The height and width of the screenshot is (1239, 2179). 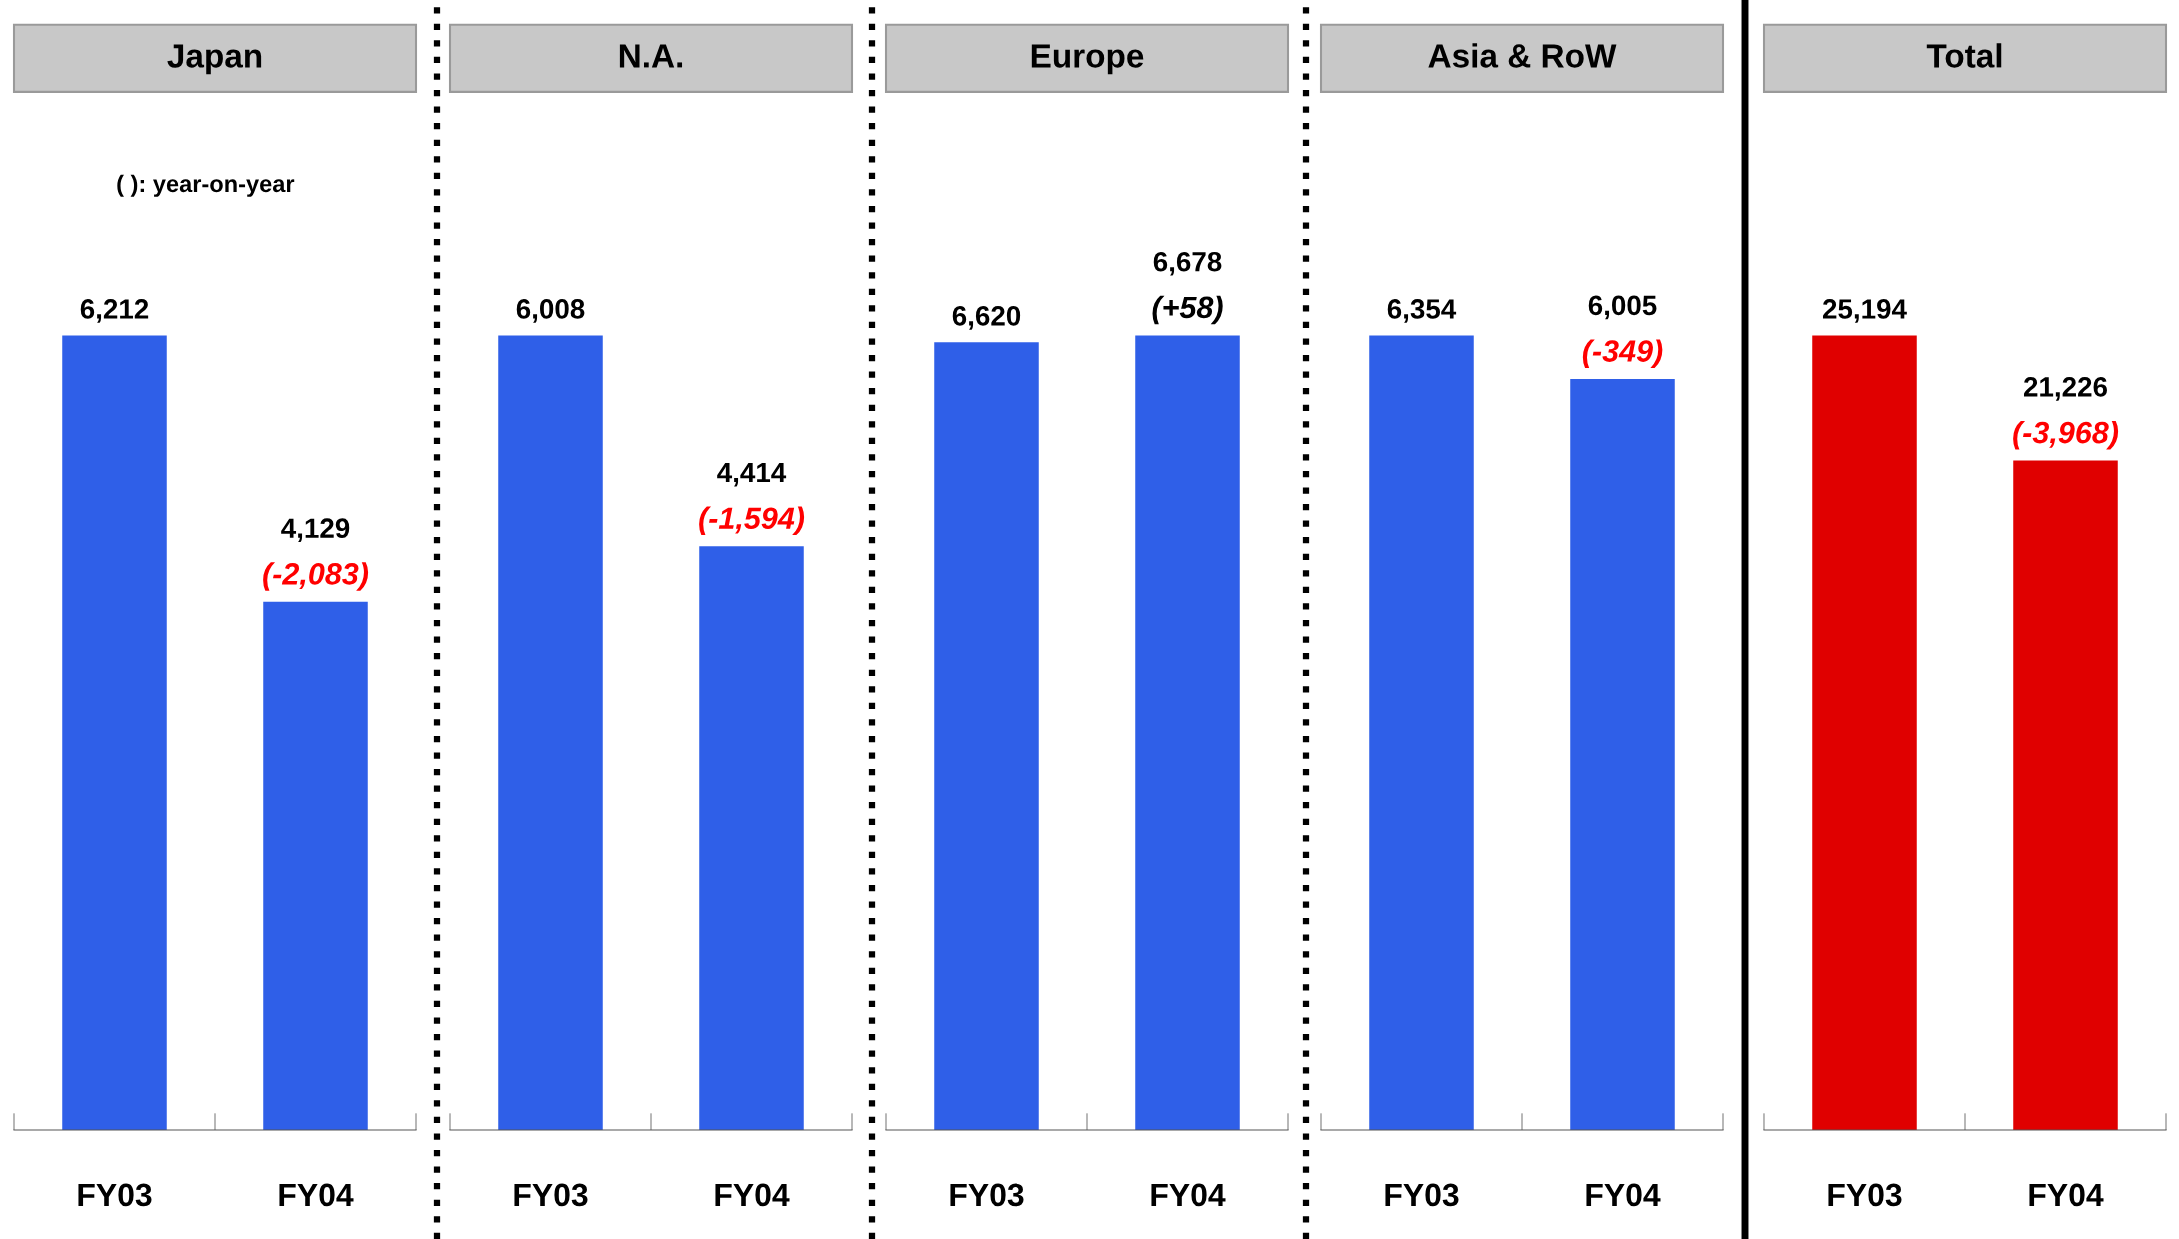 I want to click on chart-title: Total, so click(x=1964, y=55).